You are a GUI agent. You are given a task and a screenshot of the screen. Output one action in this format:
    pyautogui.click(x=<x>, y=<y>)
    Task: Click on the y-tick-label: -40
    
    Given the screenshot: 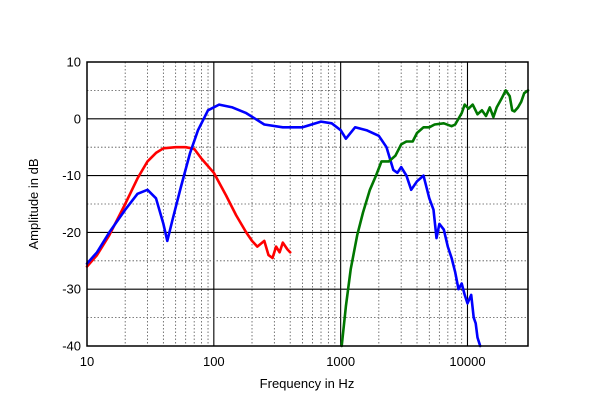 What is the action you would take?
    pyautogui.click(x=71, y=346)
    